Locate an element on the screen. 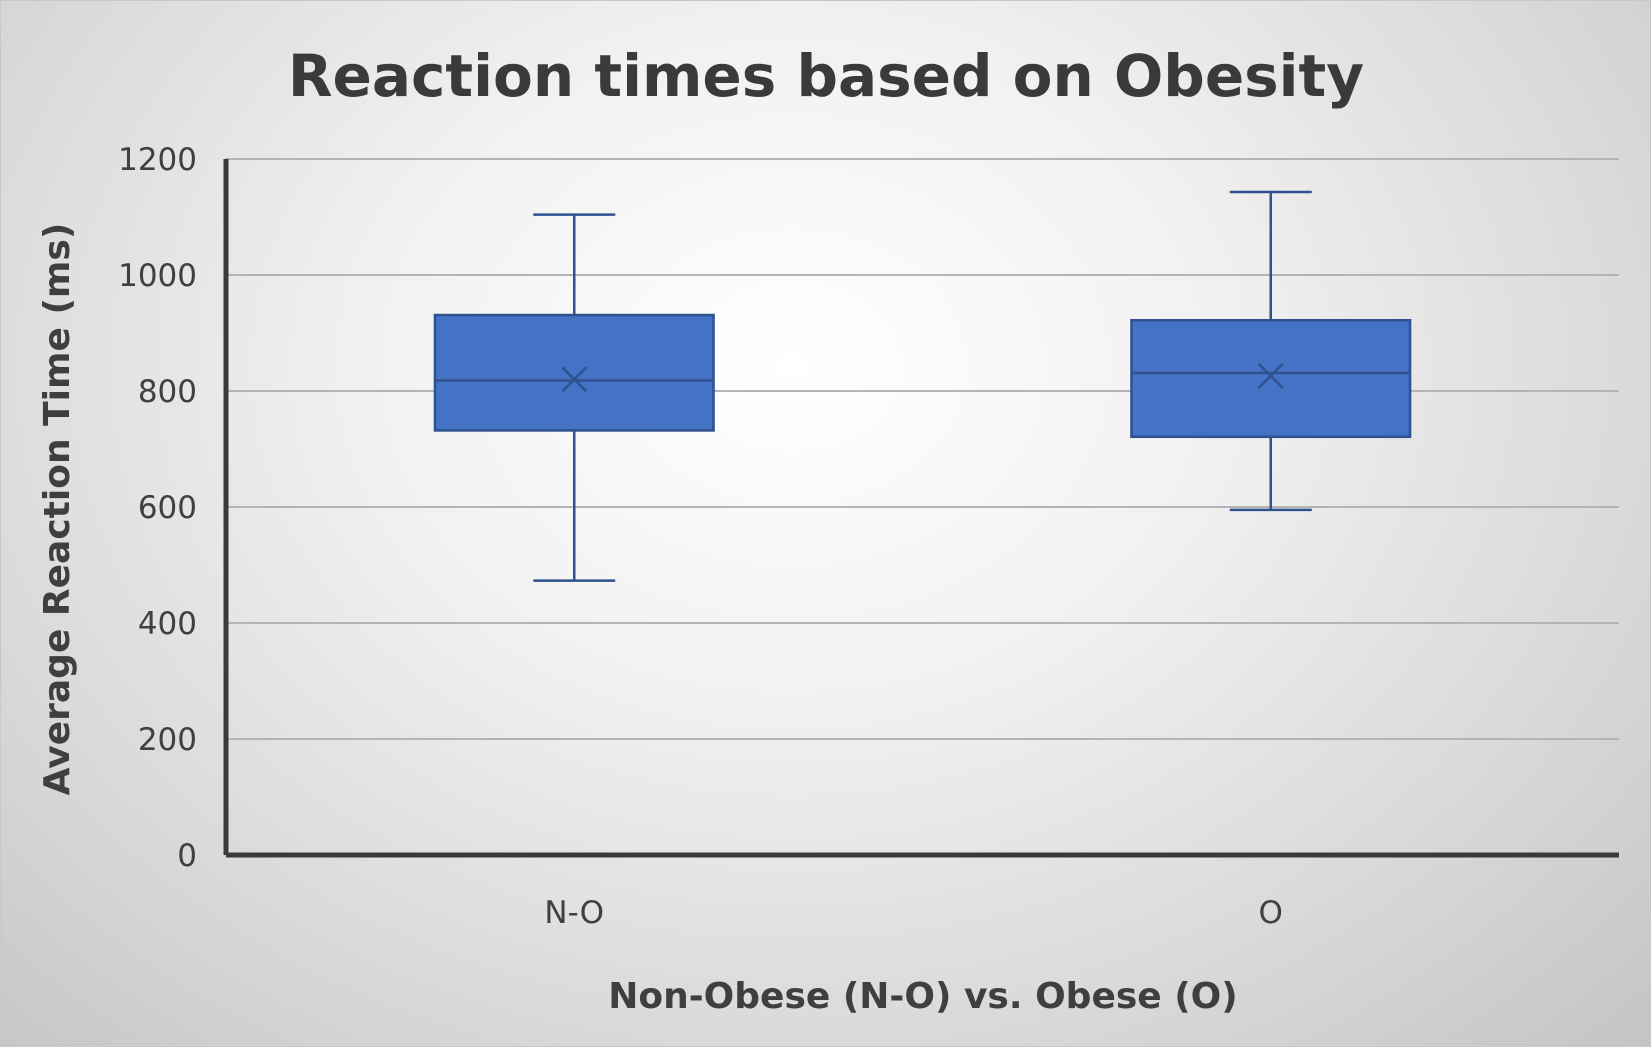 This screenshot has height=1048, width=1651. y-tick-label: 200 is located at coordinates (167, 740).